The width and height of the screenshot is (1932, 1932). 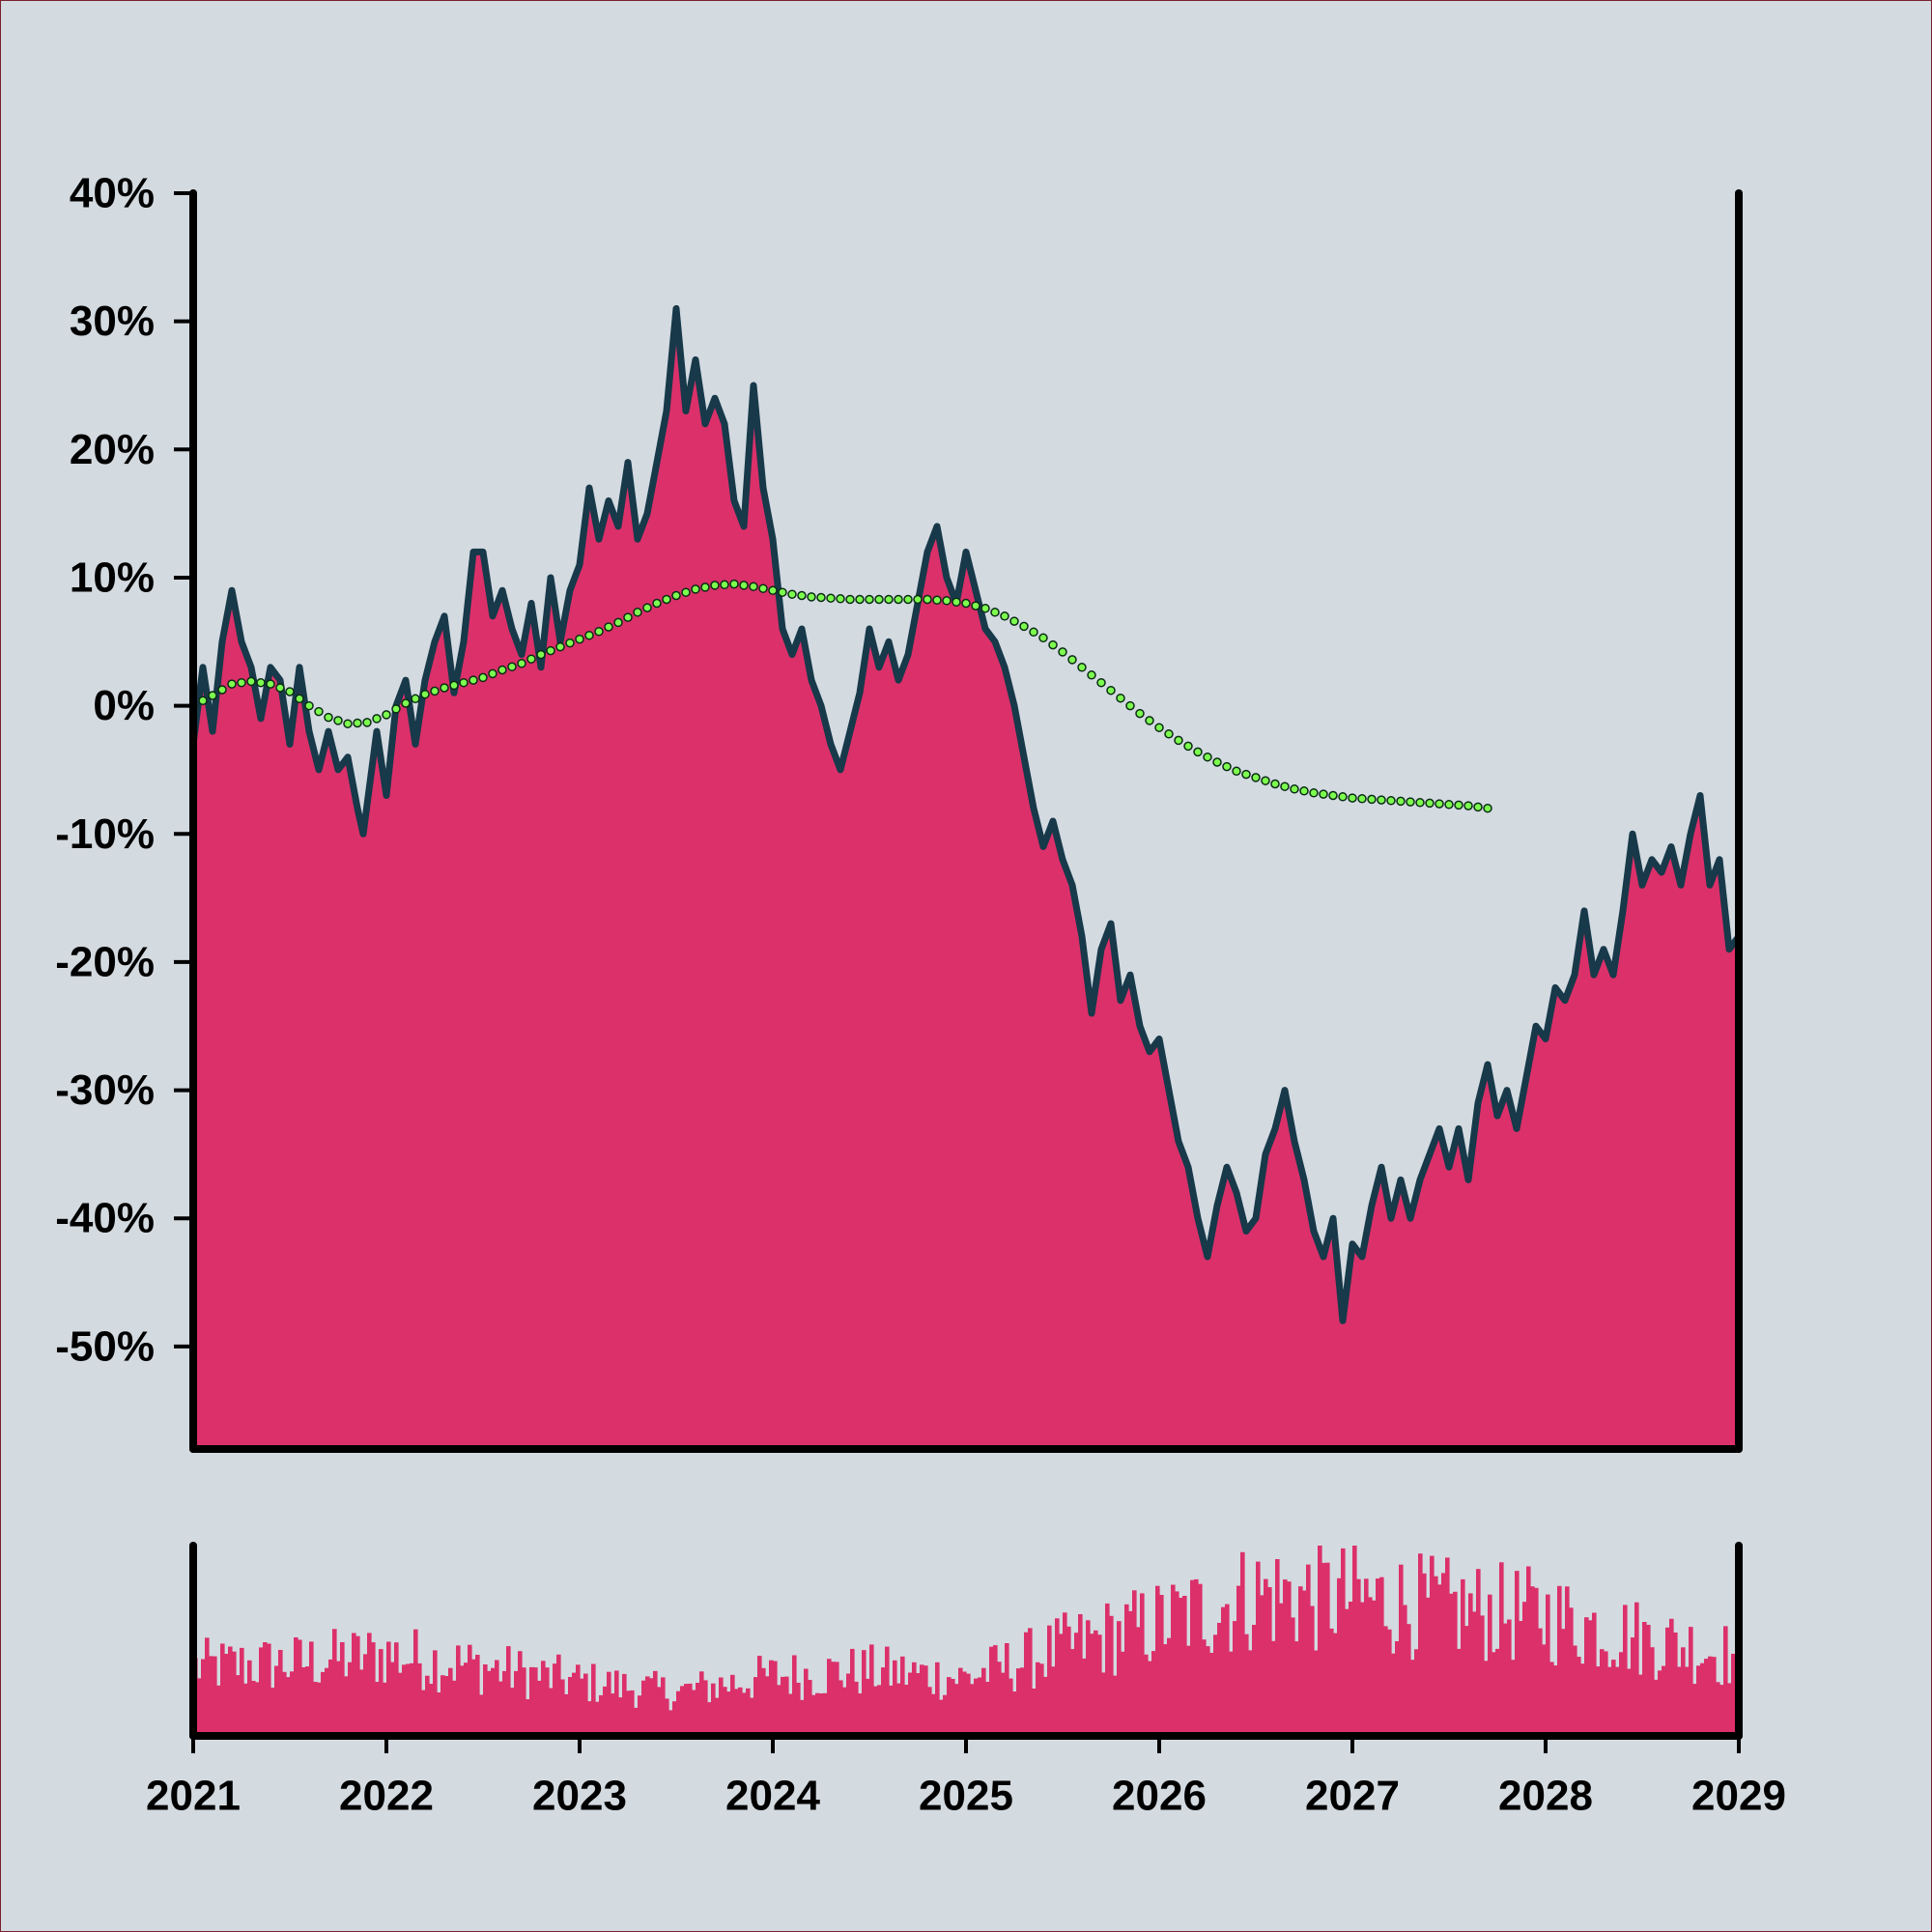 What do you see at coordinates (105, 1346) in the screenshot?
I see `y-tick-label: -50%` at bounding box center [105, 1346].